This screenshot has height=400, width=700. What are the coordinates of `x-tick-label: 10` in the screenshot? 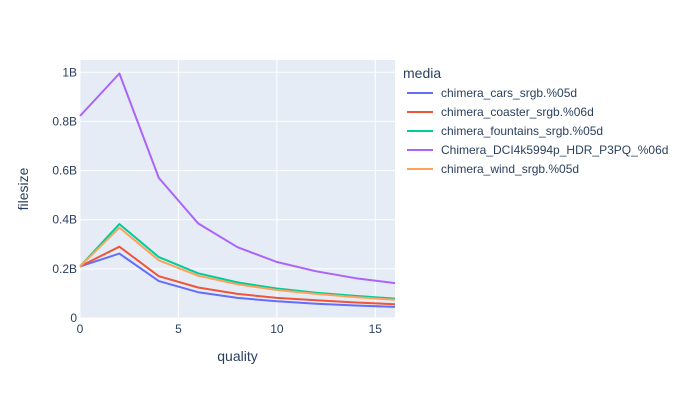 It's located at (277, 329).